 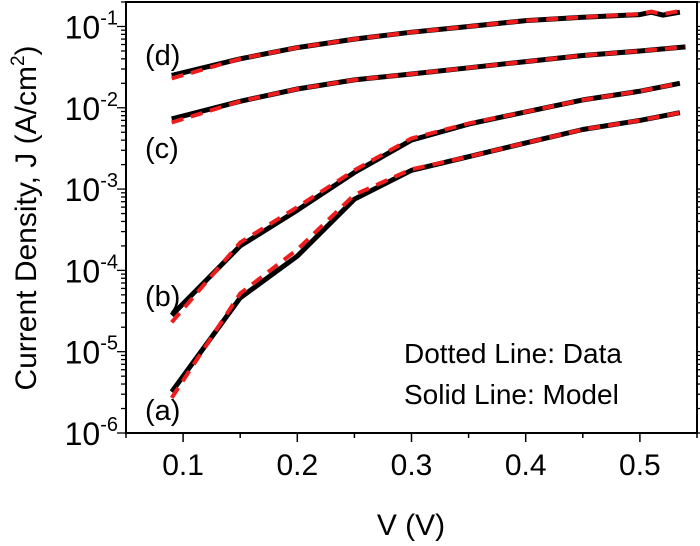 What do you see at coordinates (183, 465) in the screenshot?
I see `x-tick-label: 0.1` at bounding box center [183, 465].